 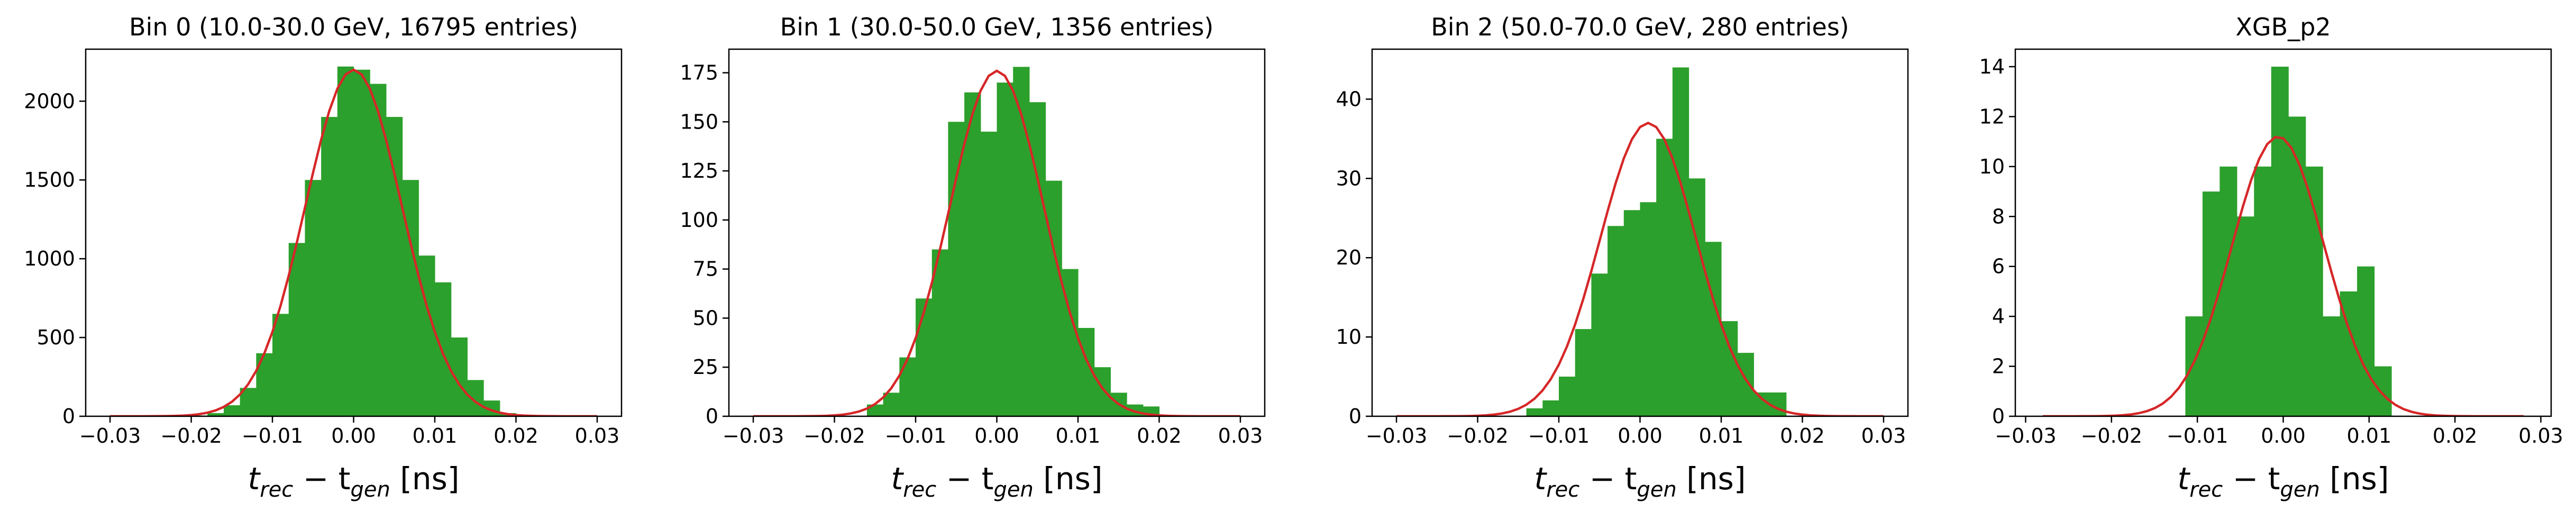 What do you see at coordinates (1992, 116) in the screenshot?
I see `y-tick-label: 12` at bounding box center [1992, 116].